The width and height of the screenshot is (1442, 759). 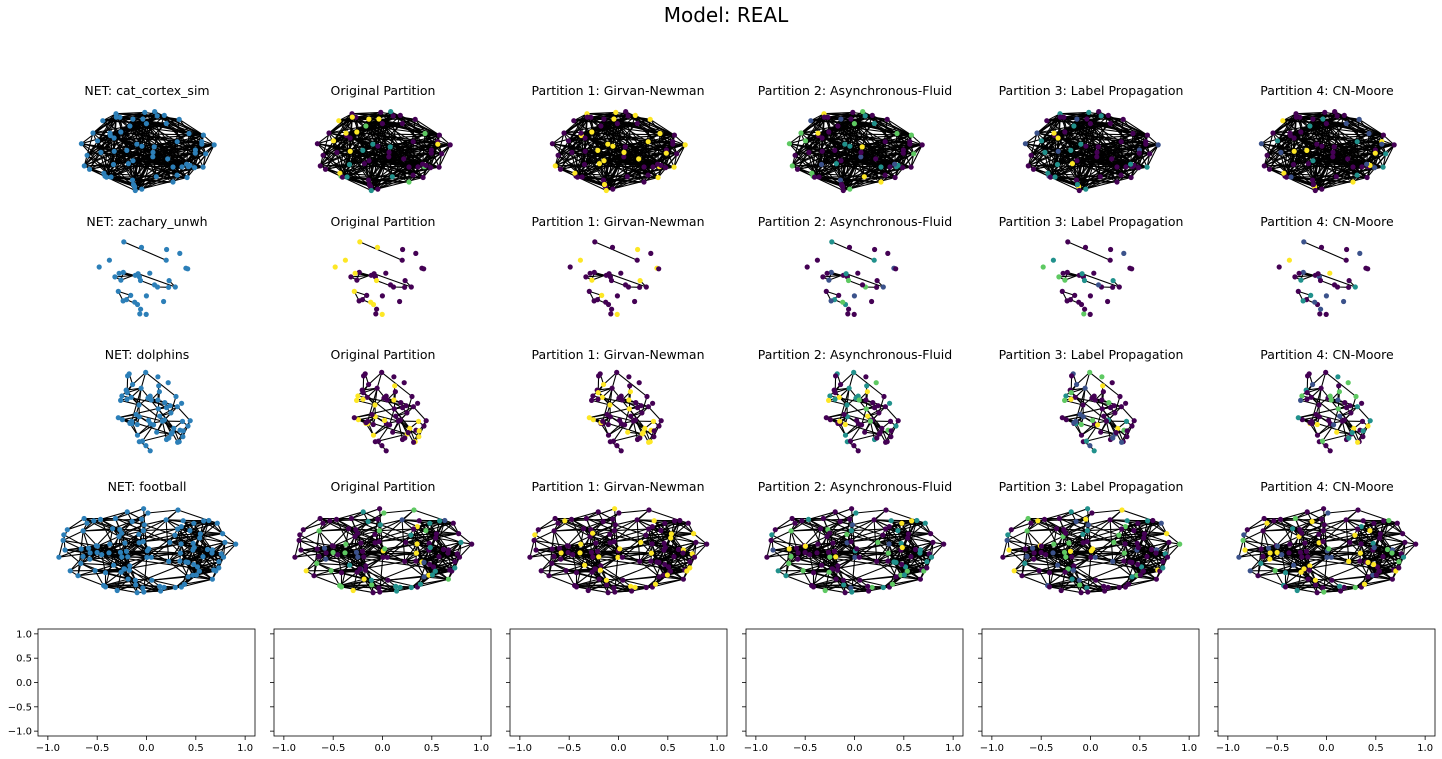 I want to click on network-panel: Original Partition, so click(x=383, y=265).